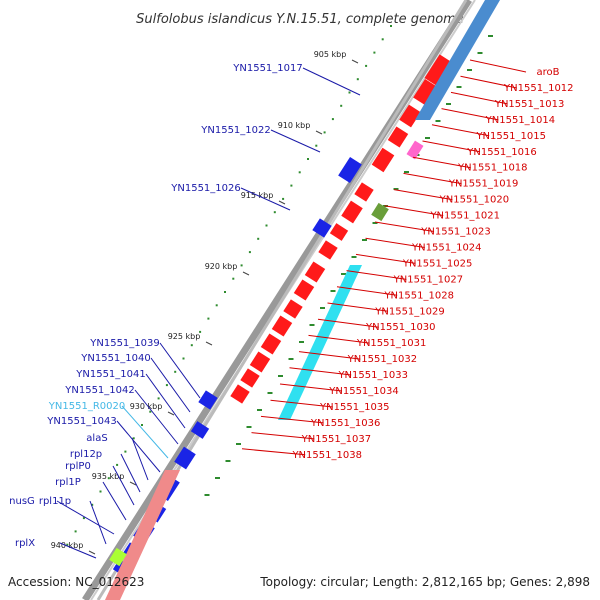 The image size is (600, 600). What do you see at coordinates (81, 421) in the screenshot?
I see `gene-label-left: YN1551_1043` at bounding box center [81, 421].